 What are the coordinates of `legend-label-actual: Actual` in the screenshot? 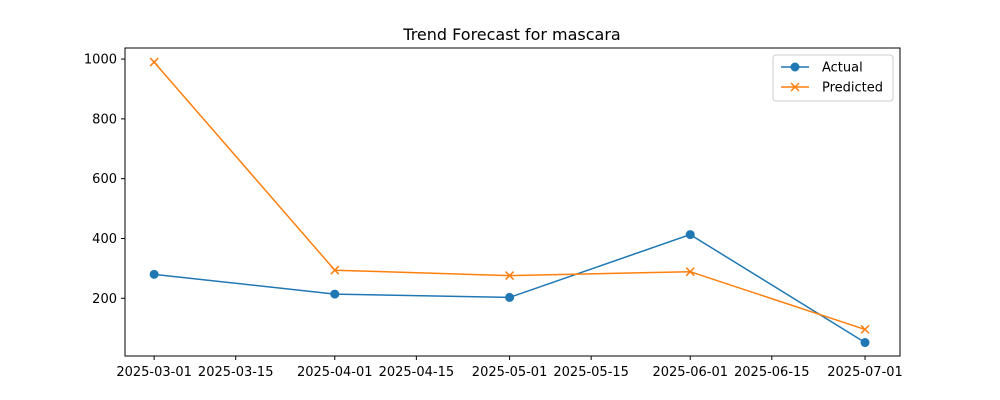 It's located at (842, 68).